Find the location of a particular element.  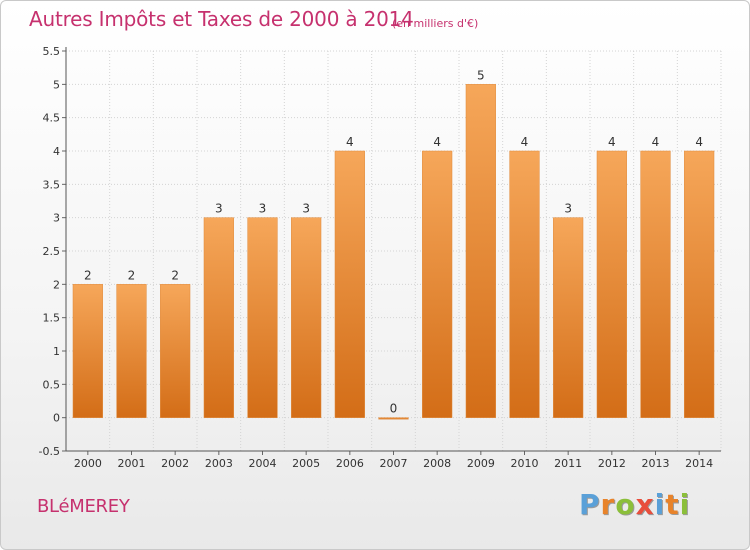

bar-2011 is located at coordinates (568, 317).